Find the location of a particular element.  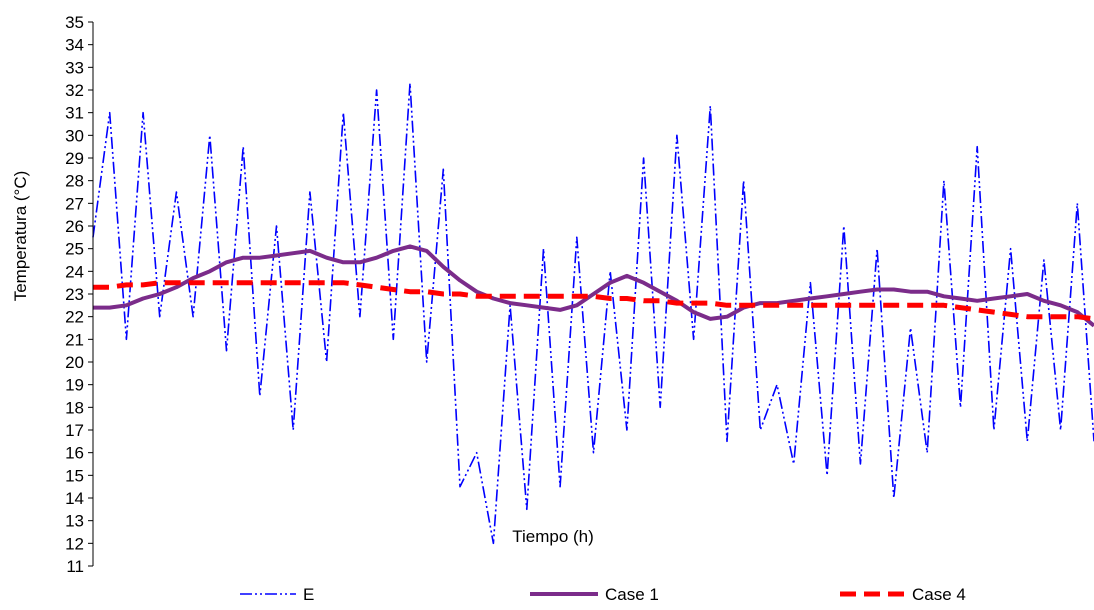

x-axis-title: Tiempo (h) is located at coordinates (553, 536).